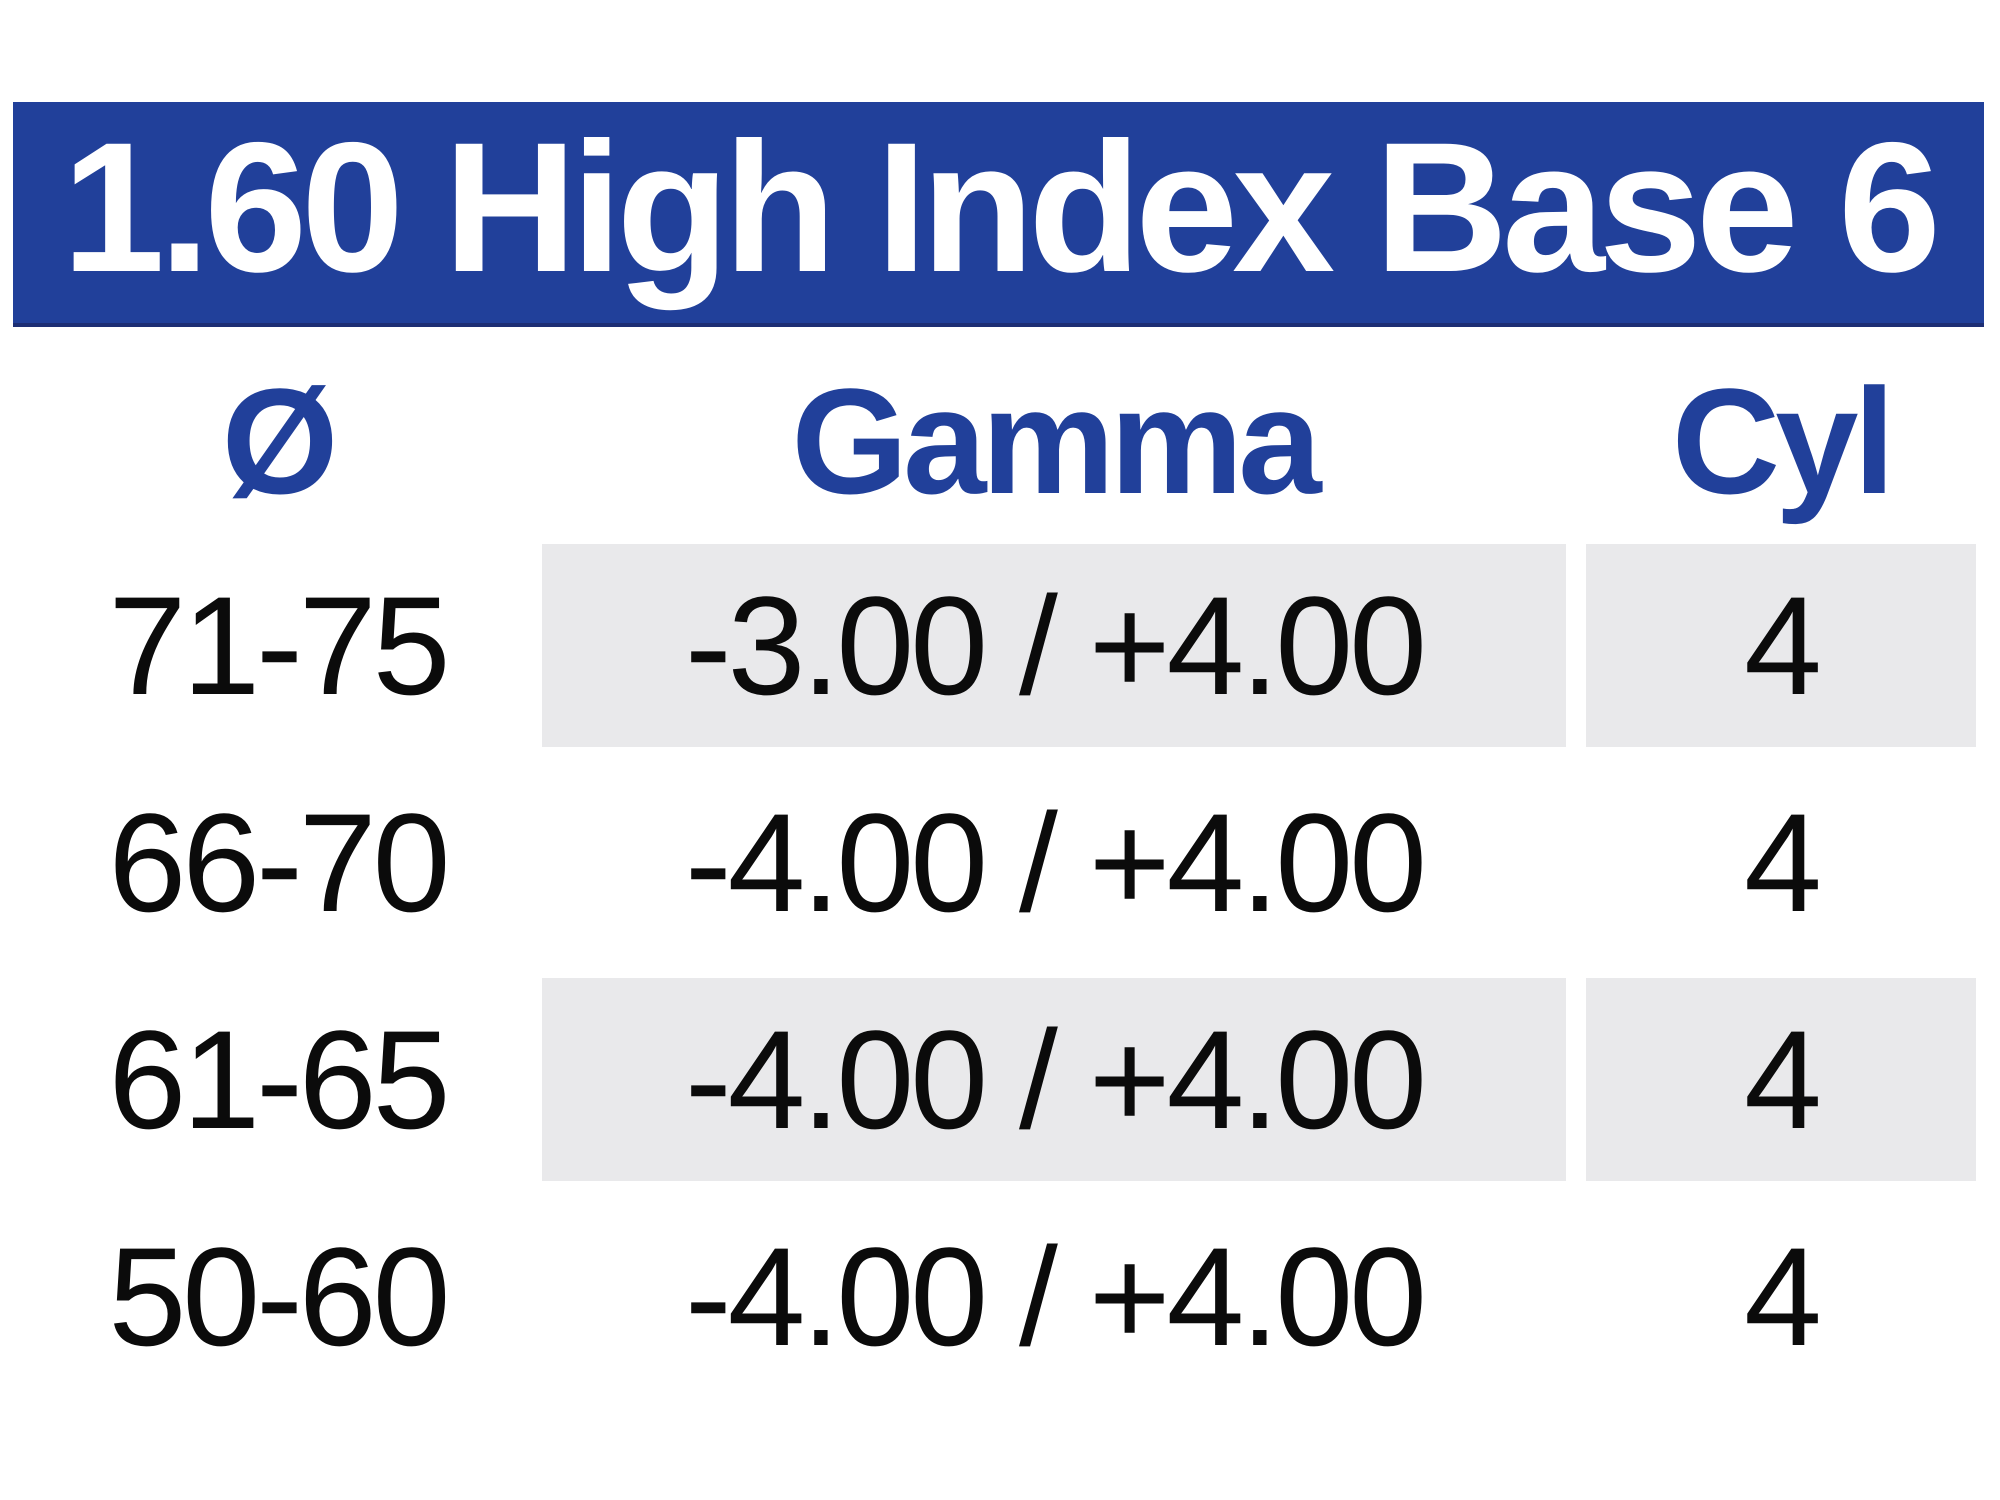  What do you see at coordinates (279, 1296) in the screenshot?
I see `diameter-cell: 50-60` at bounding box center [279, 1296].